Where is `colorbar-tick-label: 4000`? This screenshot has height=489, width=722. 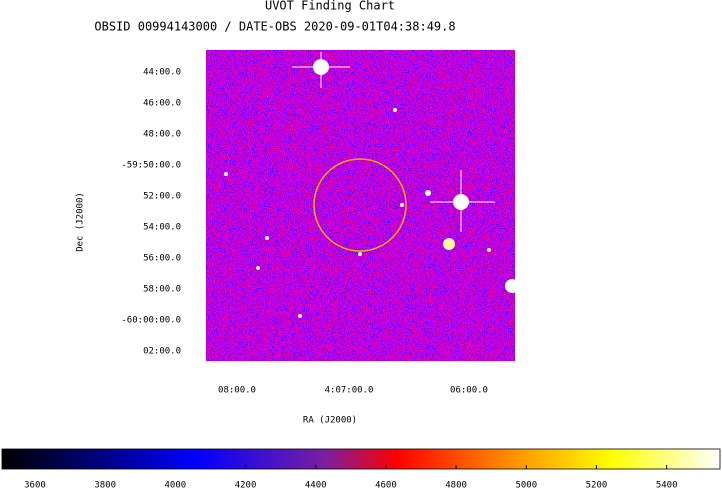 colorbar-tick-label: 4000 is located at coordinates (176, 485).